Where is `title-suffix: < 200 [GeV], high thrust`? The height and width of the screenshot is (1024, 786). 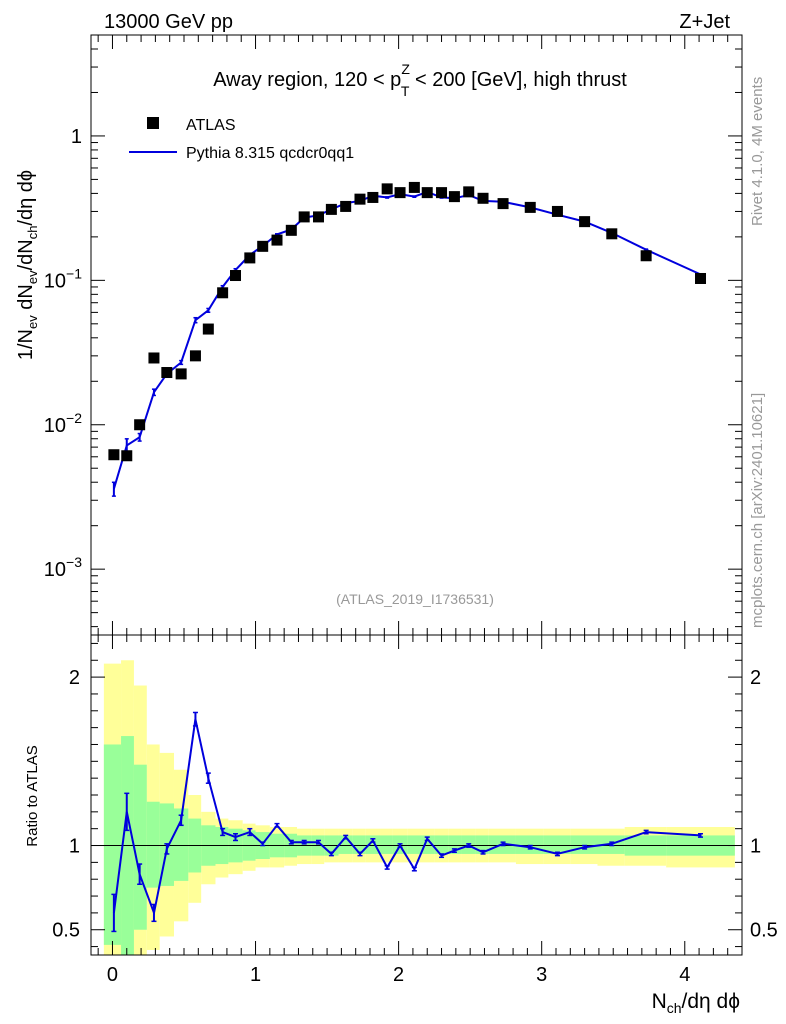 title-suffix: < 200 [GeV], high thrust is located at coordinates (518, 80).